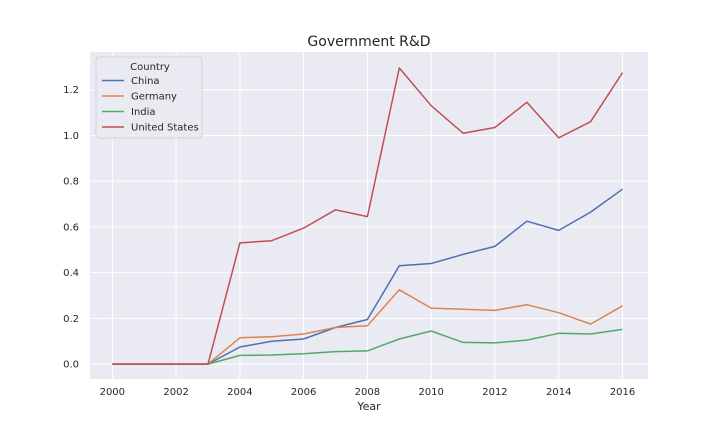 Image resolution: width=720 pixels, height=437 pixels. I want to click on x-axis-label: Year, so click(368, 406).